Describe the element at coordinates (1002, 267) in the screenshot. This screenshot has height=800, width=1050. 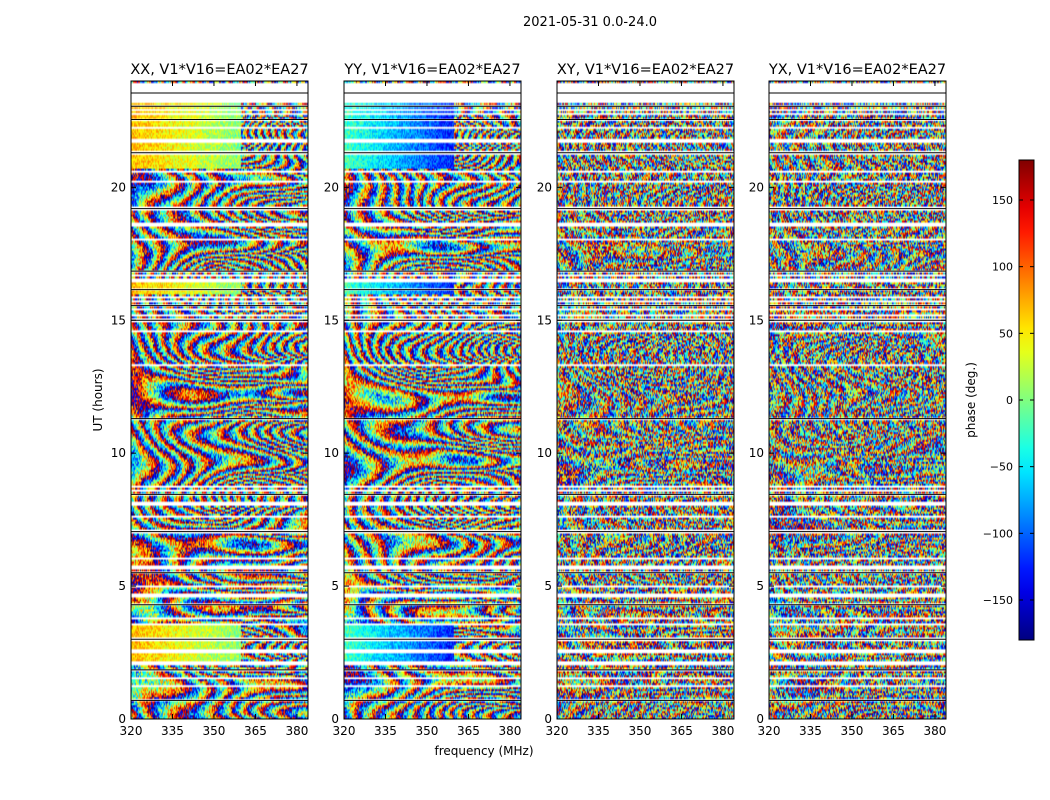
I see `colorbar-tick-label: 100` at that location.